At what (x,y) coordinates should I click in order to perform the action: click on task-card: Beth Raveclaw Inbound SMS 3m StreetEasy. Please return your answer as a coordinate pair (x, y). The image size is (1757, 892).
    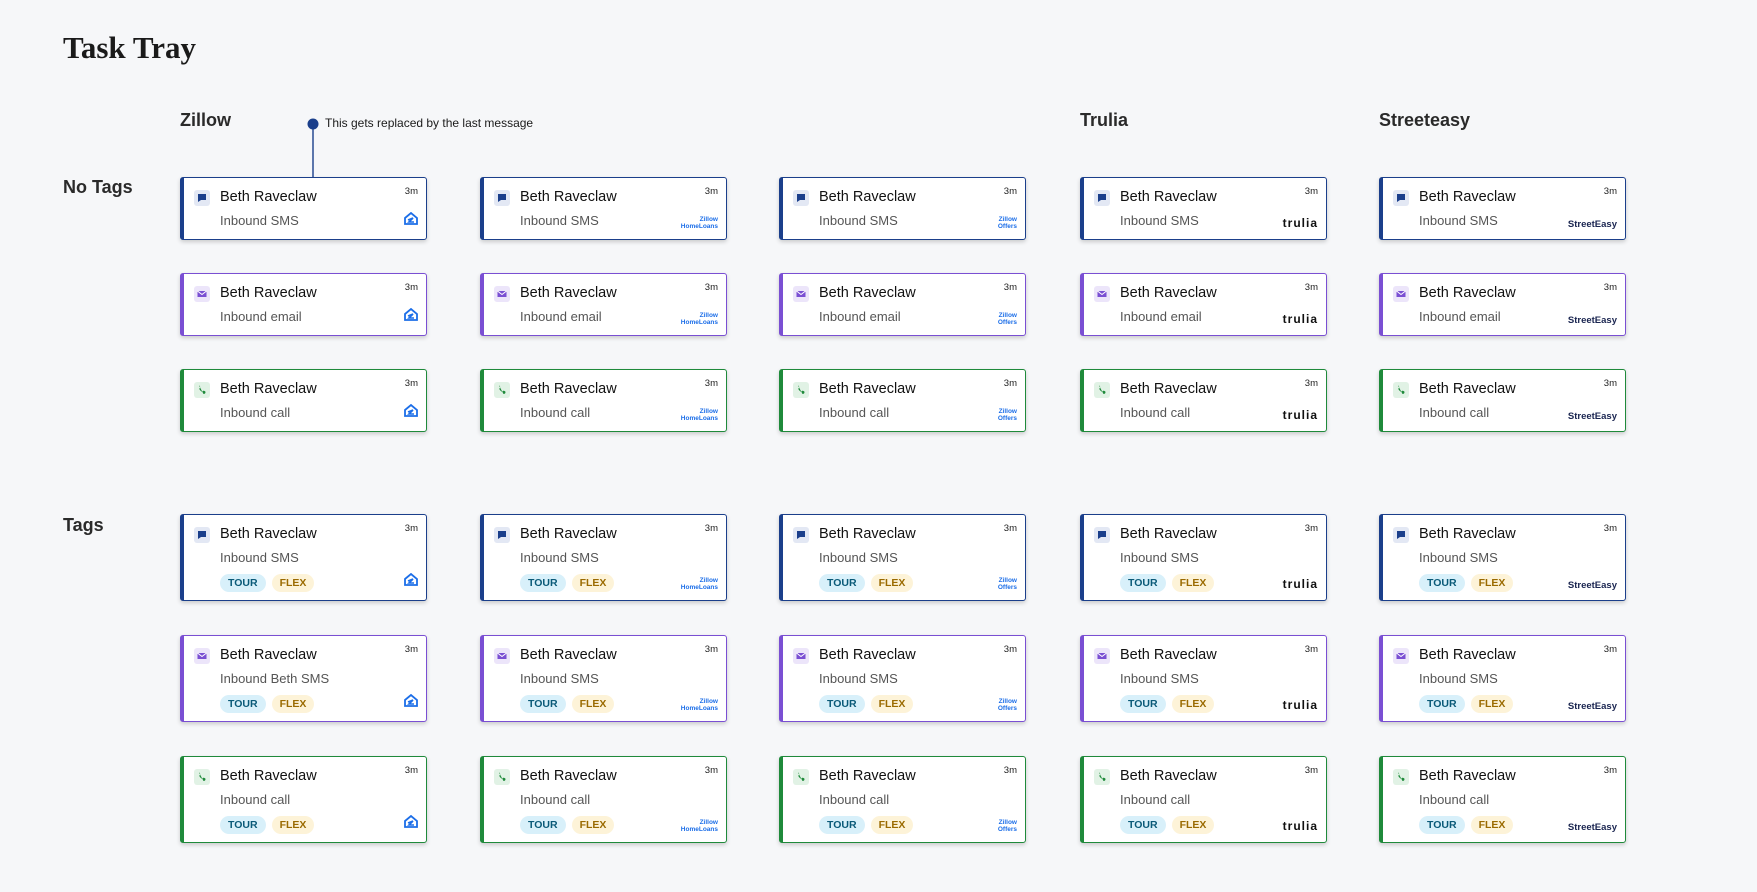
    Looking at the image, I should click on (1502, 208).